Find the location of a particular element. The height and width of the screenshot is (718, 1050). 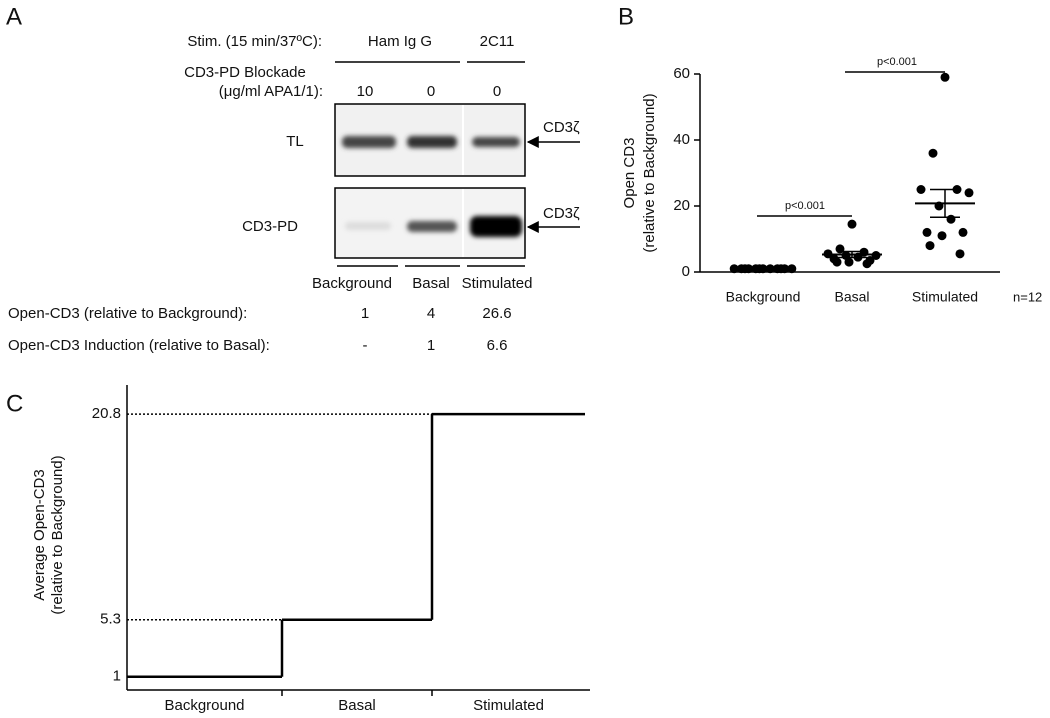

row-label: Open-CD3 Induction (relative to Basal): is located at coordinates (139, 345).